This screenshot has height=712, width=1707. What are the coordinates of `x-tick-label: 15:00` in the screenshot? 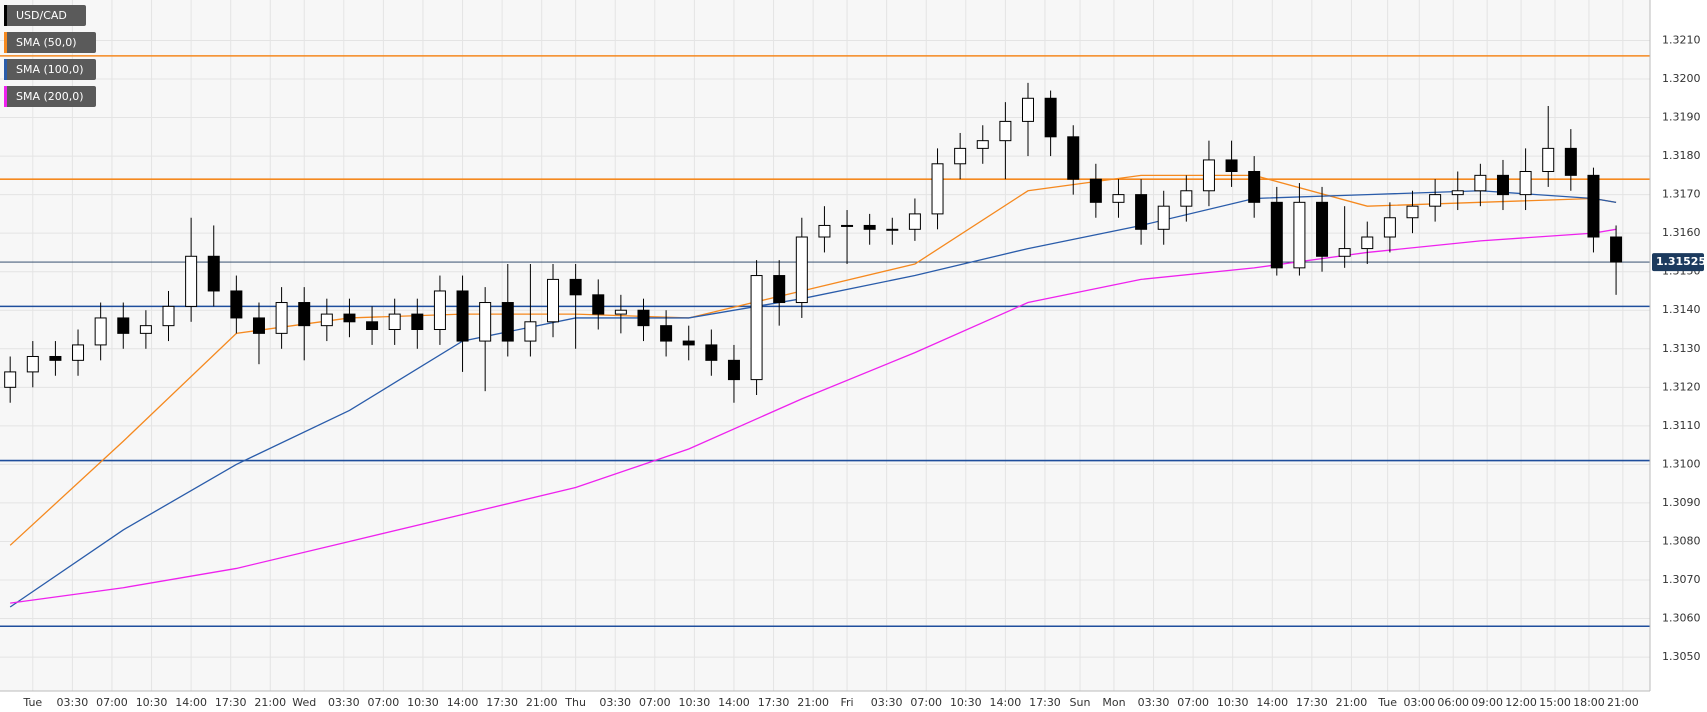 It's located at (1555, 702).